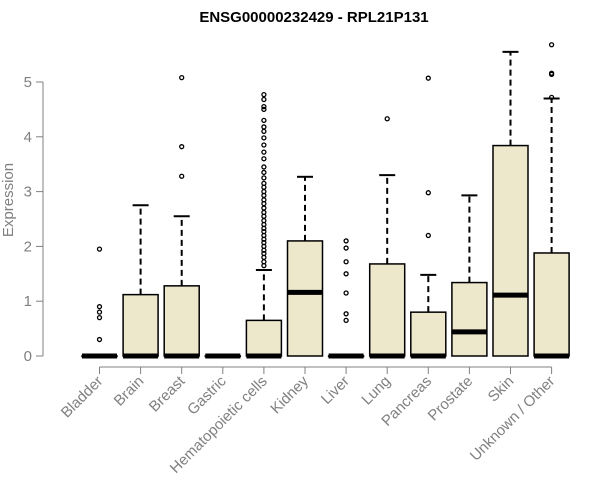 The height and width of the screenshot is (500, 600). I want to click on chart-title: ENSG00000232429 - RPL21P131, so click(313, 17).